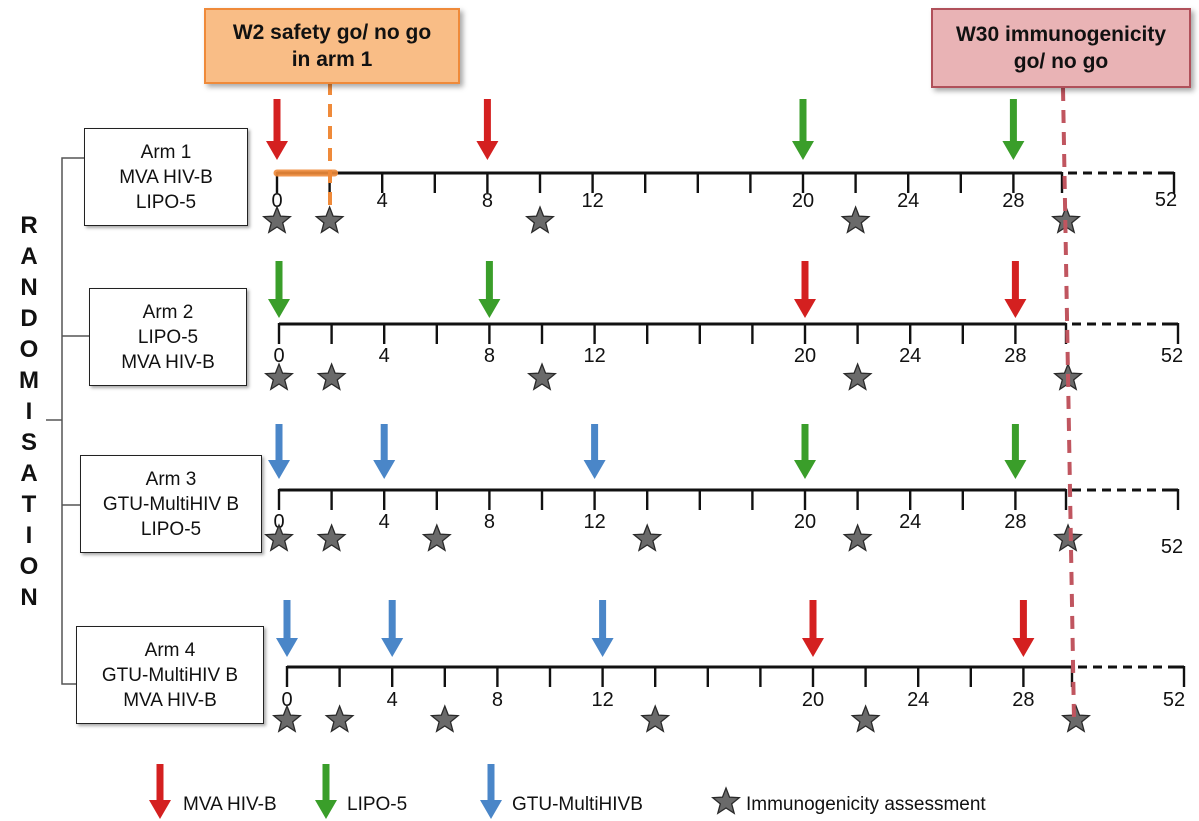 The image size is (1199, 821). I want to click on arm-4-box: Arm 4 GTU-MultiHIV B MVA HIV-B, so click(170, 675).